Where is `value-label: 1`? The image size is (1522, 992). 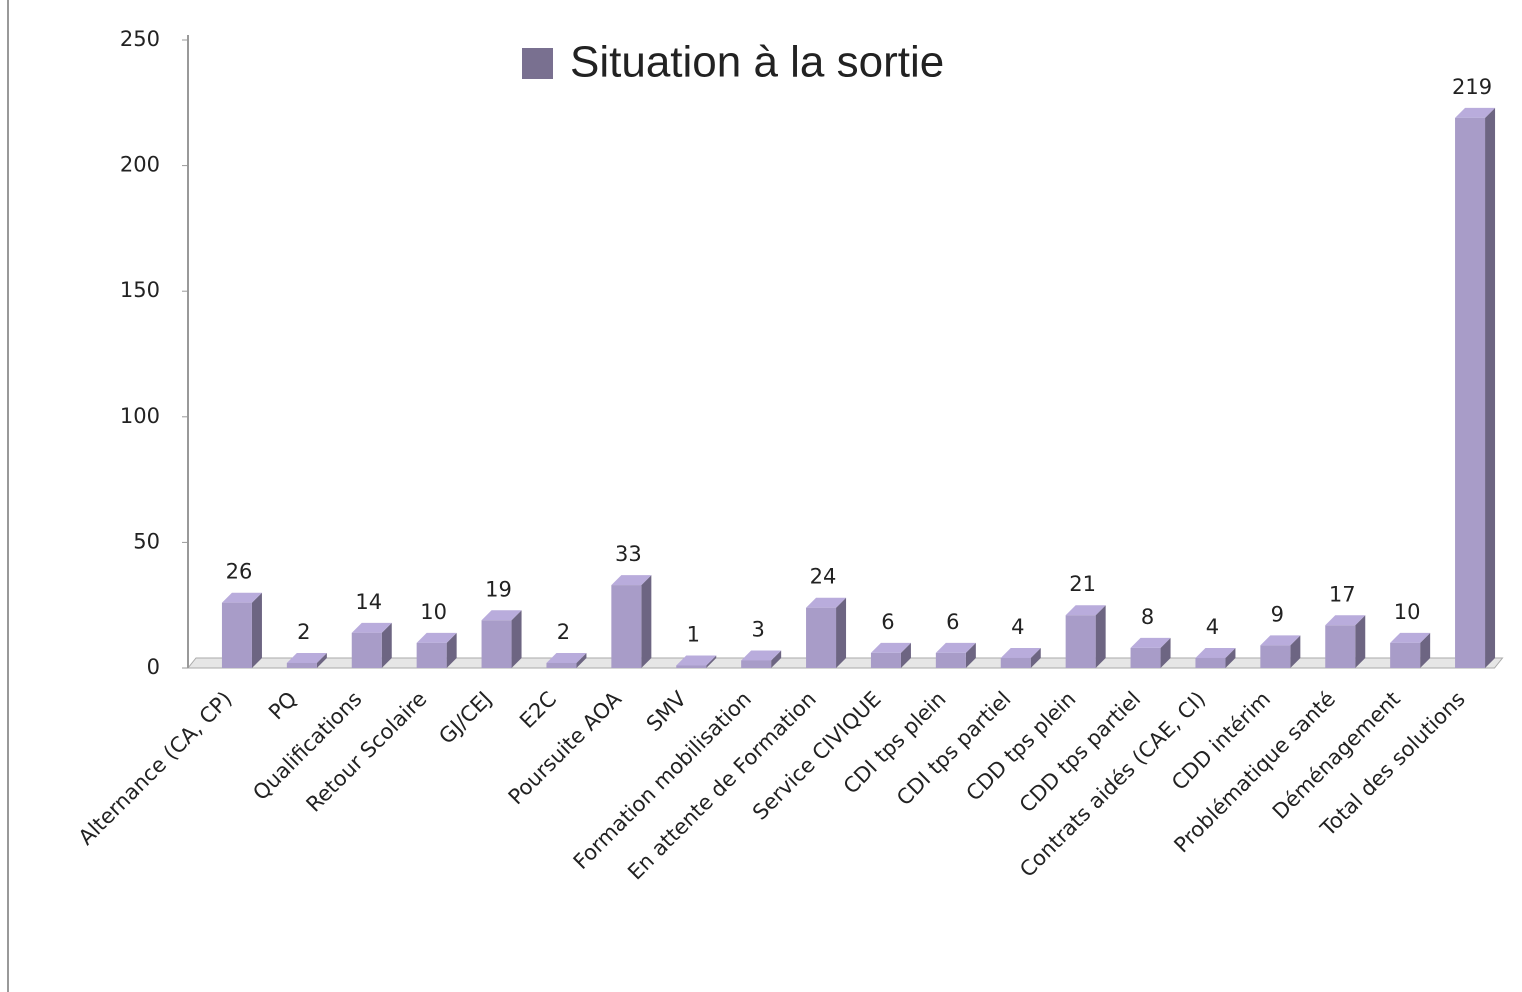
value-label: 1 is located at coordinates (693, 634).